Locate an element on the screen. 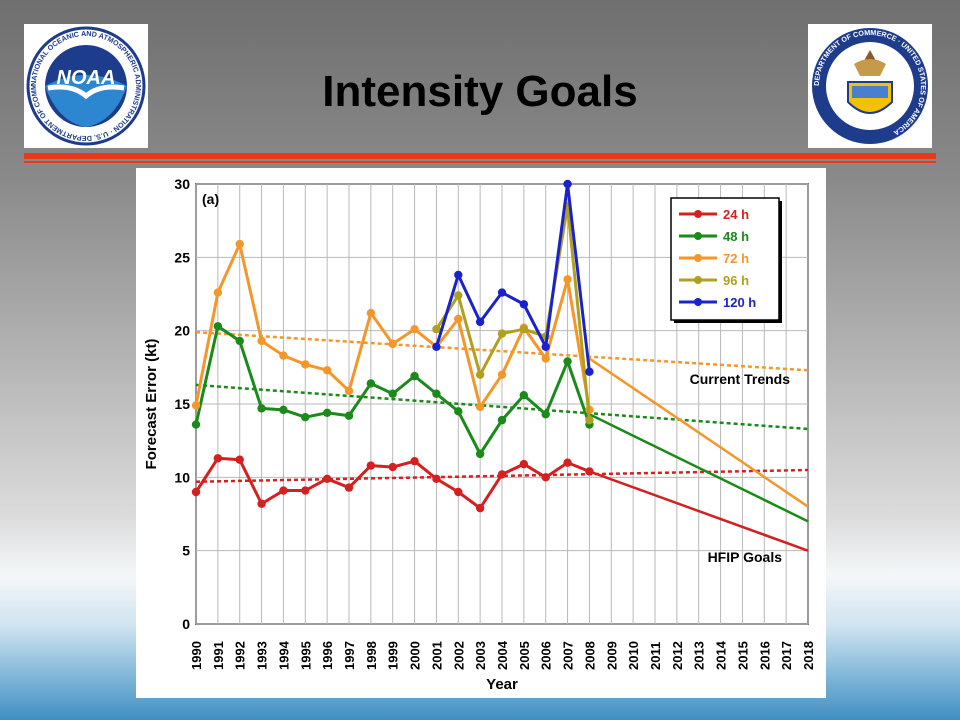  x-tick-label: 2004 is located at coordinates (502, 655).